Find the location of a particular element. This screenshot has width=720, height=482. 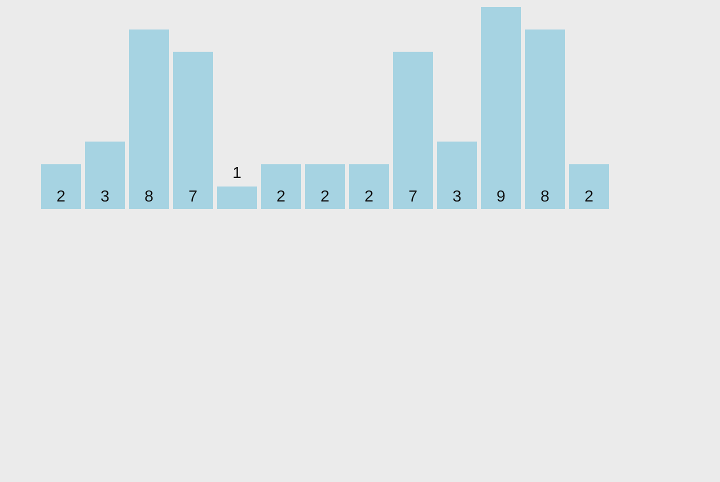

data-label: 9 is located at coordinates (501, 197).